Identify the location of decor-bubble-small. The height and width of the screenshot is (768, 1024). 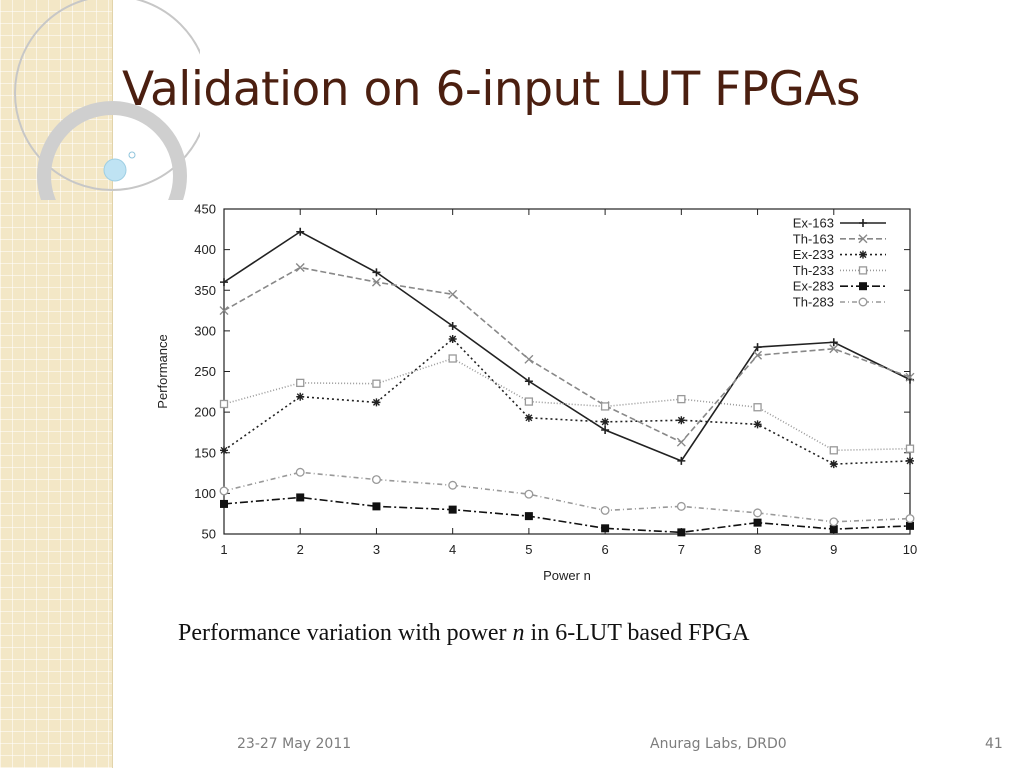
(132, 155).